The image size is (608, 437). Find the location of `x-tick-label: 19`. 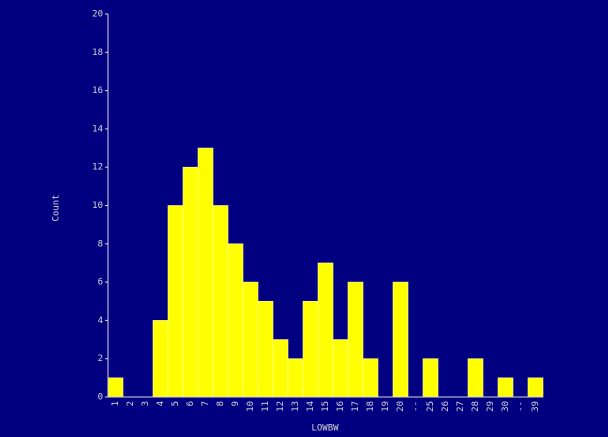

x-tick-label: 19 is located at coordinates (386, 406).